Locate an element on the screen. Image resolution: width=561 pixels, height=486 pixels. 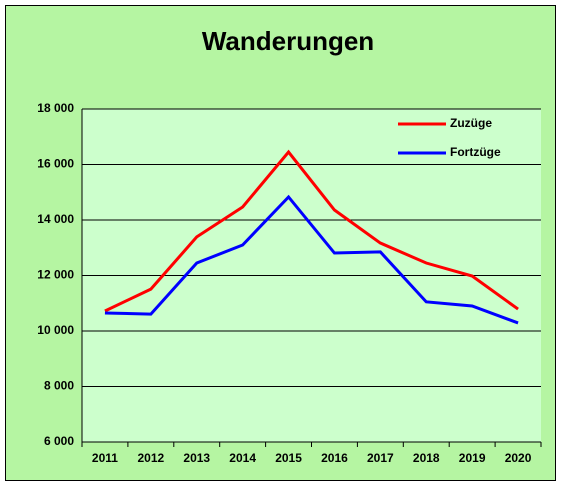
legend-label: Fortzüge is located at coordinates (475, 152).